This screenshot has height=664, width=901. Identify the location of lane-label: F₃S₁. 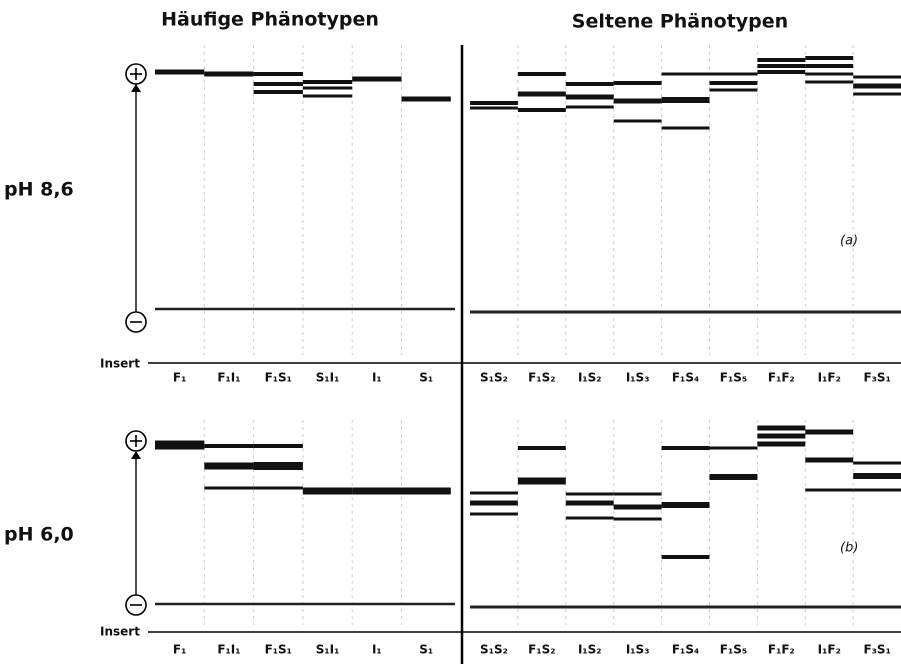
(876, 650).